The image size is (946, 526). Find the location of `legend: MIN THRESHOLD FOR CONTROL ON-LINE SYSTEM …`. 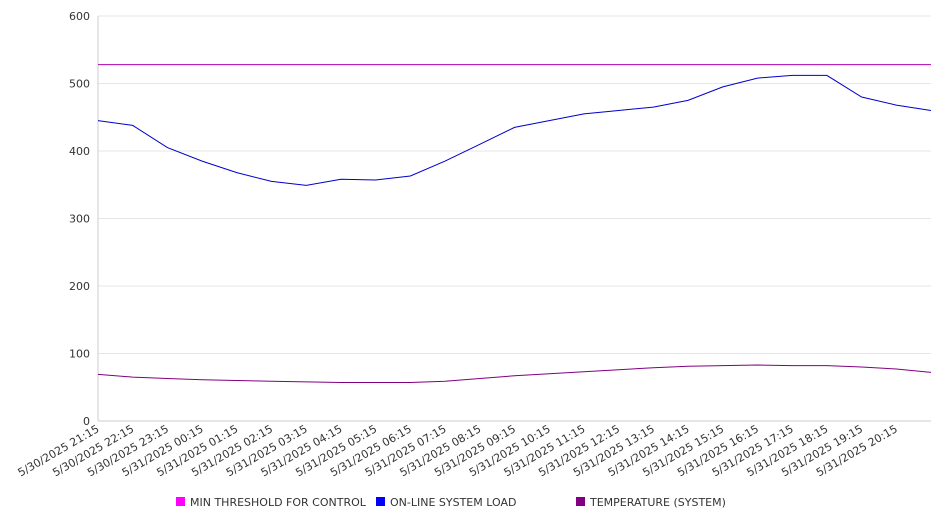

legend: MIN THRESHOLD FOR CONTROL ON-LINE SYSTEM … is located at coordinates (451, 502).